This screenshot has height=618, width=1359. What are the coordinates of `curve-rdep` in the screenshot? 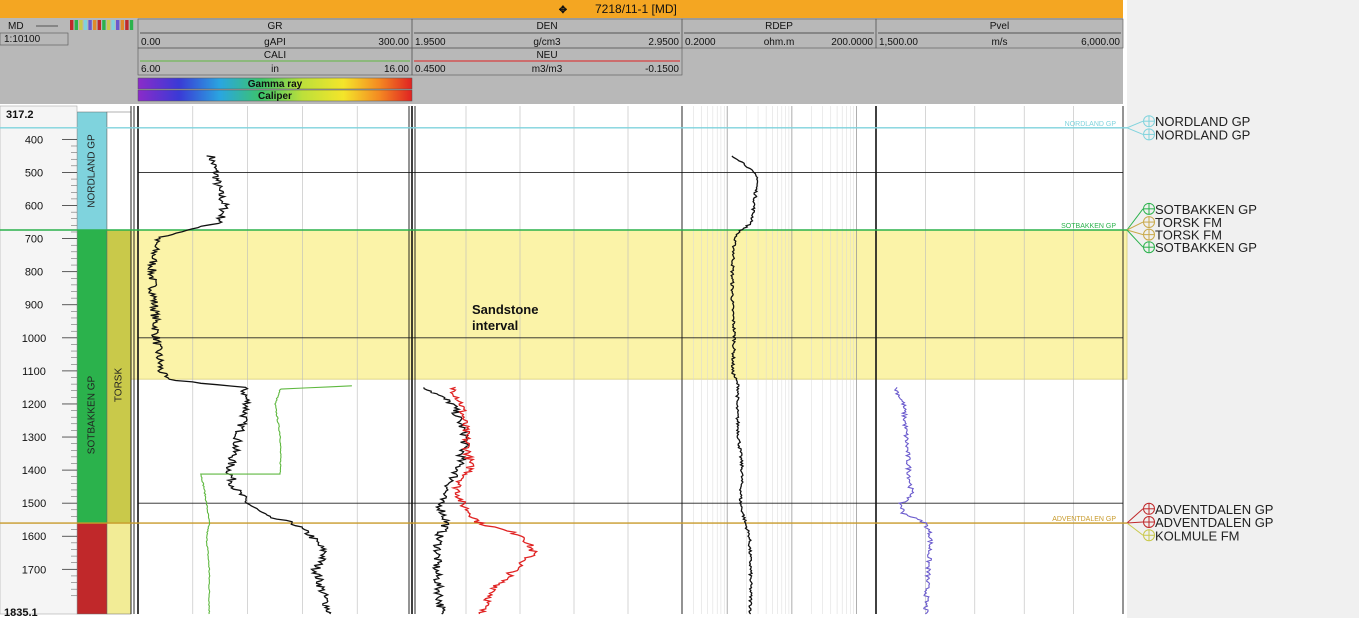 It's located at (744, 385).